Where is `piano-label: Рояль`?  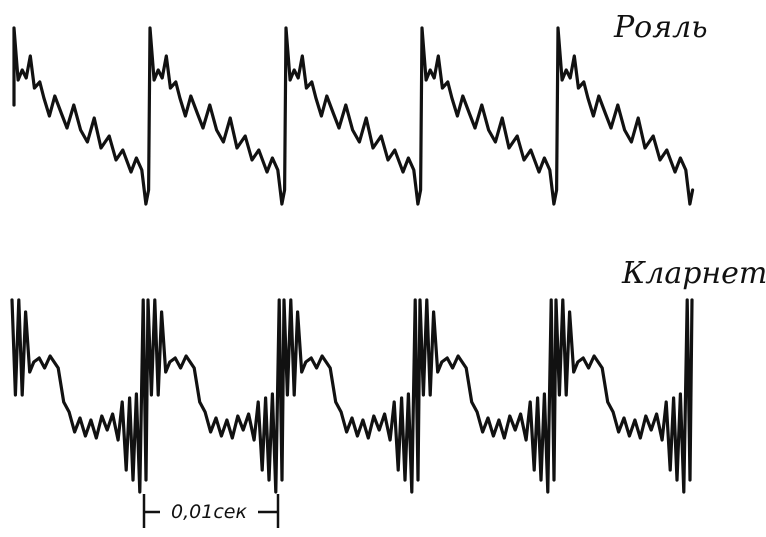
piano-label: Рояль is located at coordinates (661, 27).